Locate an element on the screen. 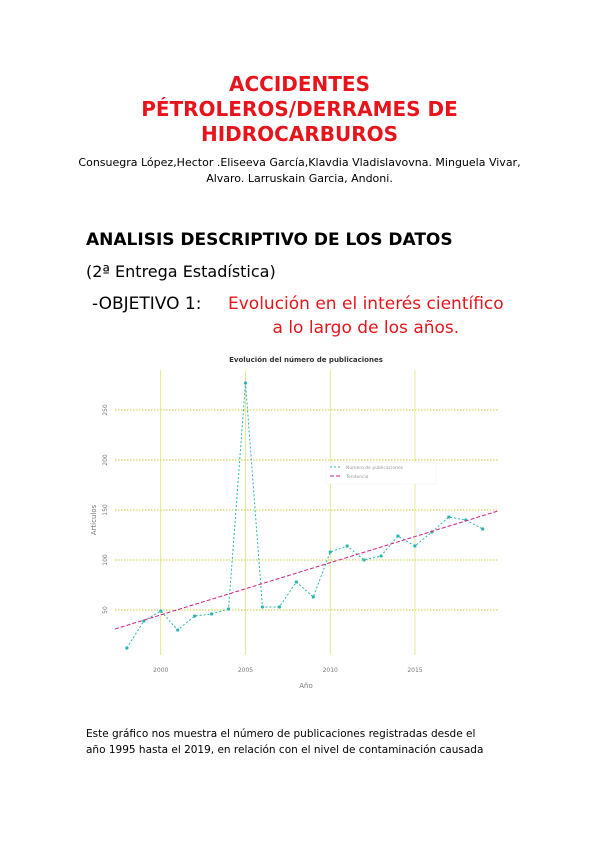 The image size is (599, 848). title-line: PÉTROLEROS/DERRAMES DE is located at coordinates (299, 109).